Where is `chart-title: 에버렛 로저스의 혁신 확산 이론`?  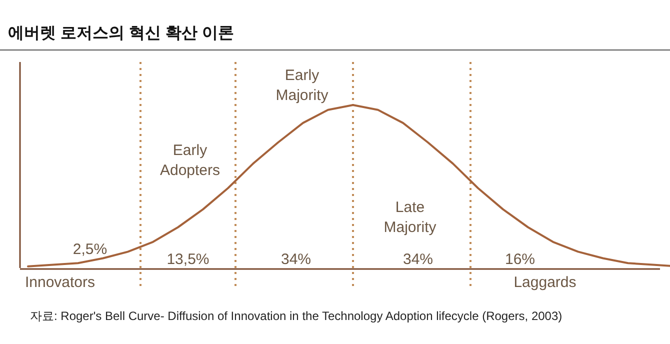
chart-title: 에버렛 로저스의 혁신 확산 이론 is located at coordinates (121, 33).